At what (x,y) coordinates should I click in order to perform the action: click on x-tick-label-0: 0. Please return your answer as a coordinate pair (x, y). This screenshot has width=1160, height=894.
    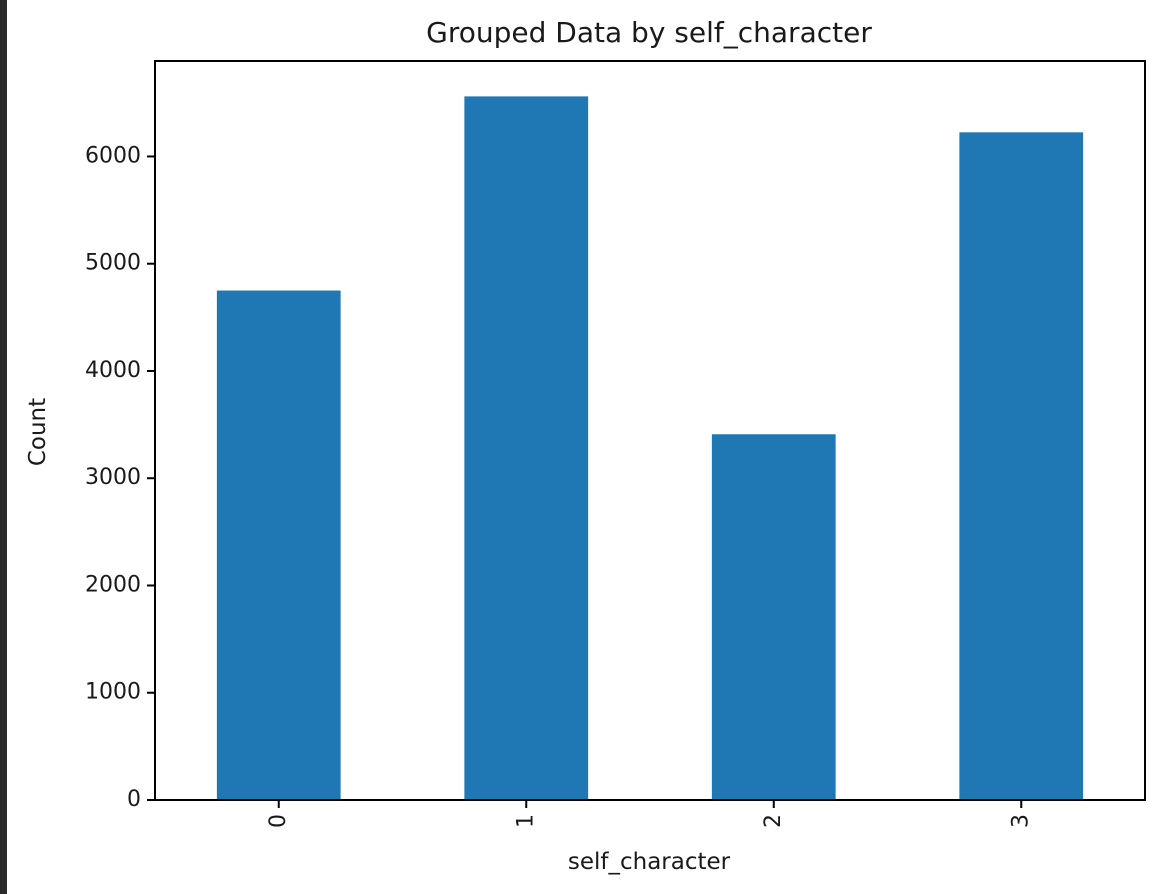
    Looking at the image, I should click on (278, 821).